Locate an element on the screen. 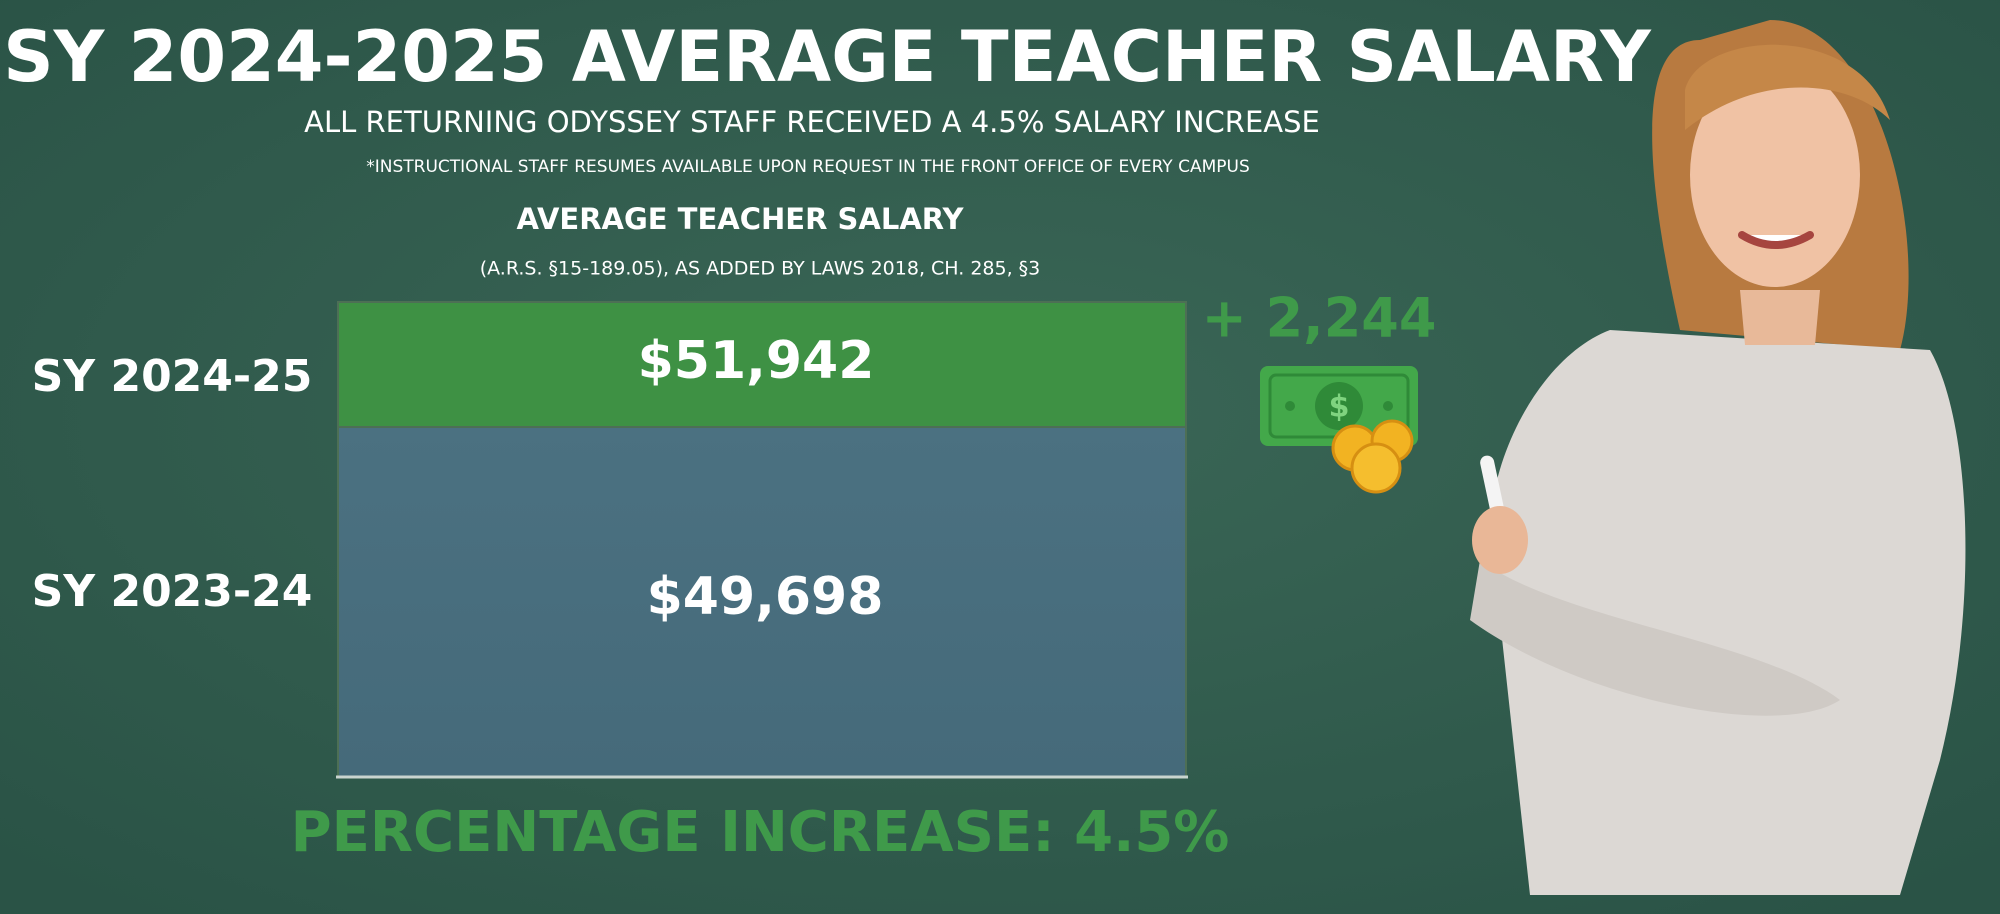 The height and width of the screenshot is (914, 2000). row-label: SY 2023-24 is located at coordinates (172, 591).